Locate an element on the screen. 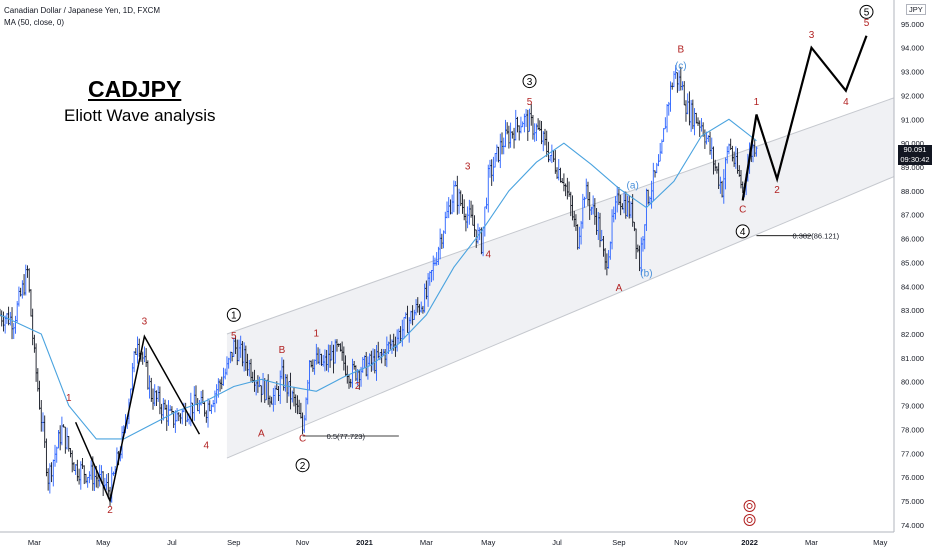  price-tick-label: 88.000 is located at coordinates (912, 191).